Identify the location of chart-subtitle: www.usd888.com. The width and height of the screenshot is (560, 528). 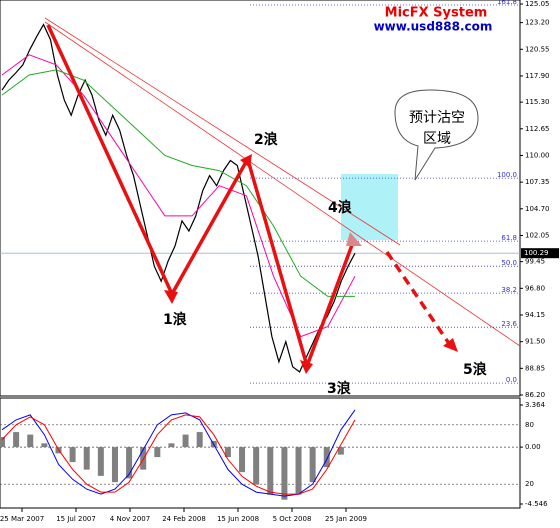
(433, 27).